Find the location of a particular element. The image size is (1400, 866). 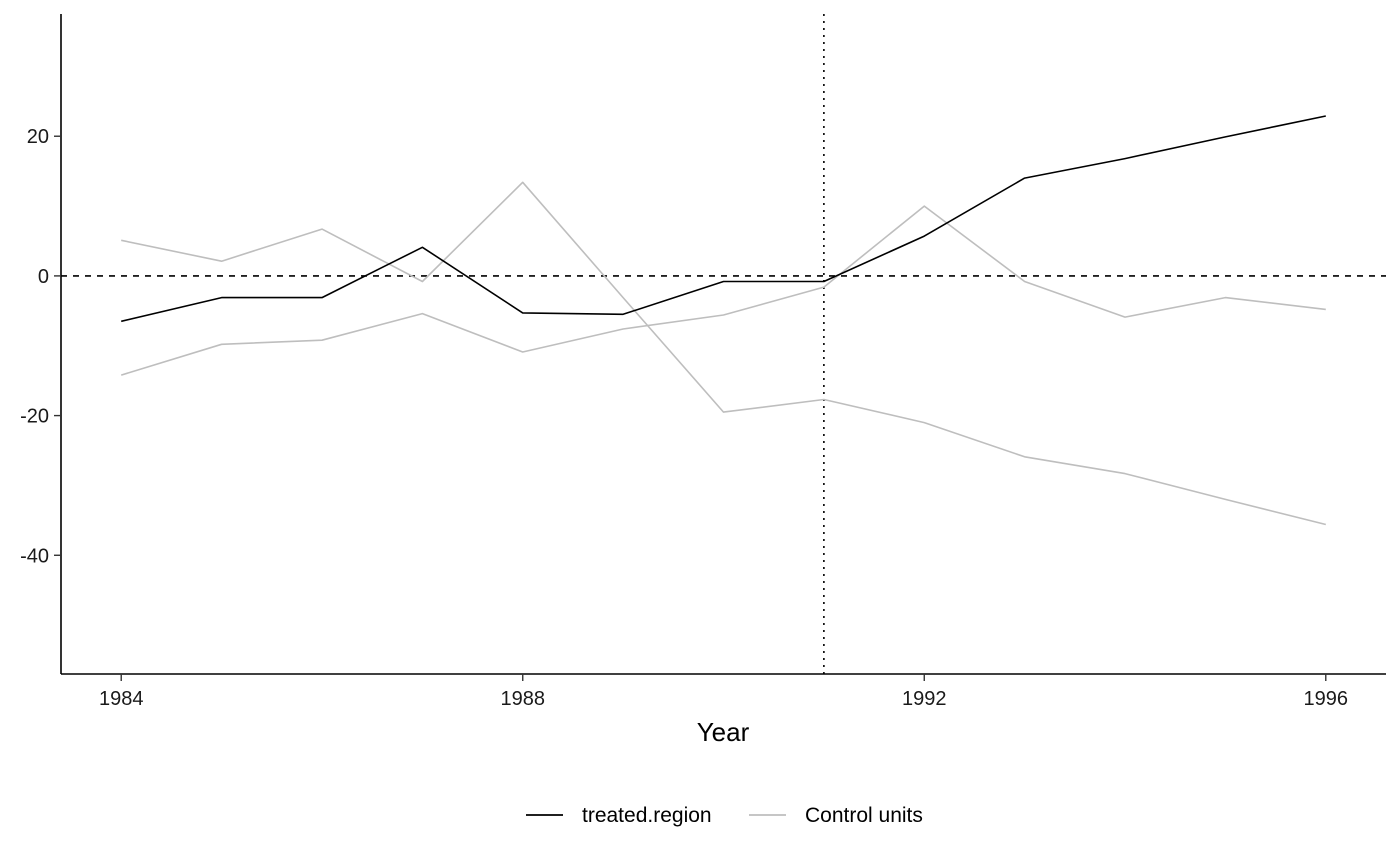

legend: treated.region Control units is located at coordinates (724, 815).